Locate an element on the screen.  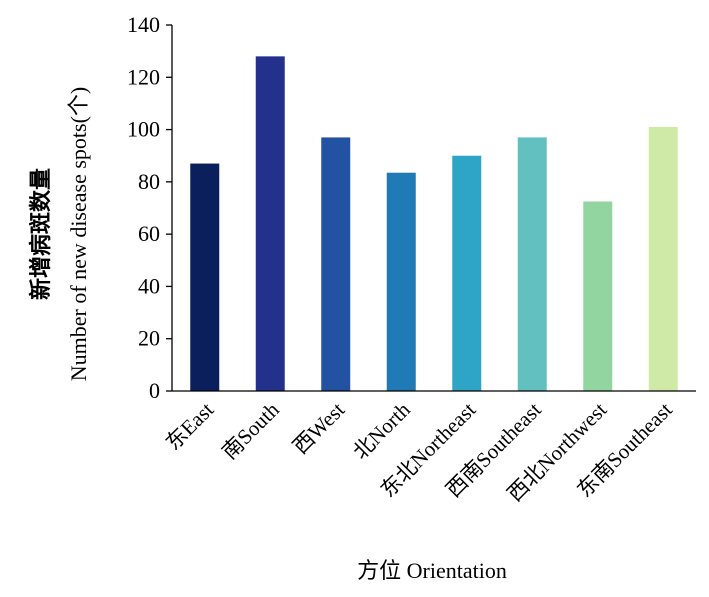
y-axis-ticks: 0 20 40 60 80 100 120 140 is located at coordinates (149, 207).